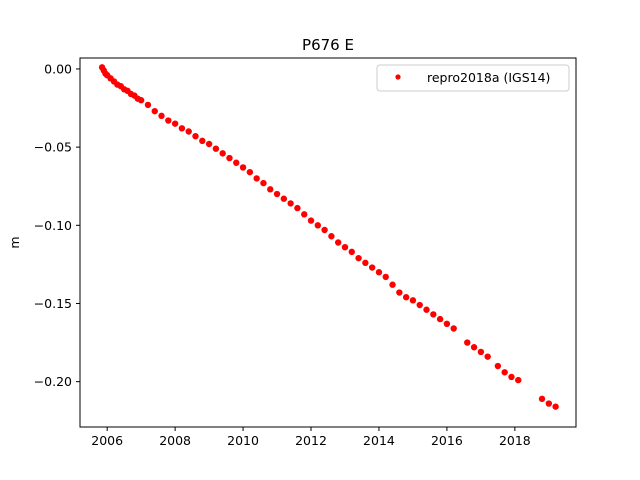 This screenshot has height=480, width=640. What do you see at coordinates (398, 77) in the screenshot?
I see `legend-marker` at bounding box center [398, 77].